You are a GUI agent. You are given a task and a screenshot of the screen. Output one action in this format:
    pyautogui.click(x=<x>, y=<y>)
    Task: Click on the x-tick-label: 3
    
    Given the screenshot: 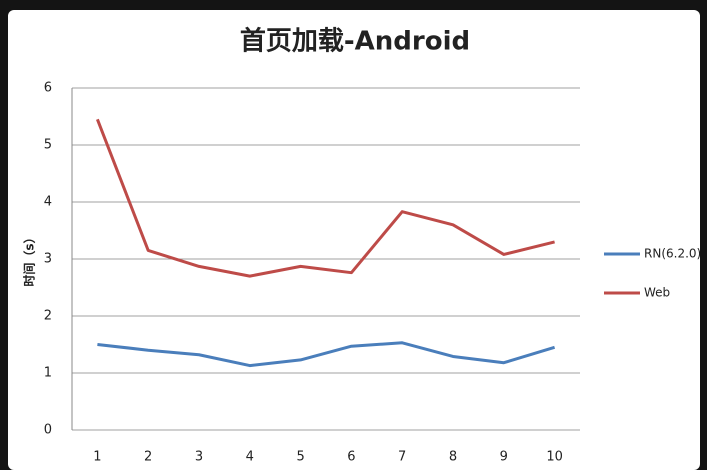 What is the action you would take?
    pyautogui.click(x=199, y=457)
    